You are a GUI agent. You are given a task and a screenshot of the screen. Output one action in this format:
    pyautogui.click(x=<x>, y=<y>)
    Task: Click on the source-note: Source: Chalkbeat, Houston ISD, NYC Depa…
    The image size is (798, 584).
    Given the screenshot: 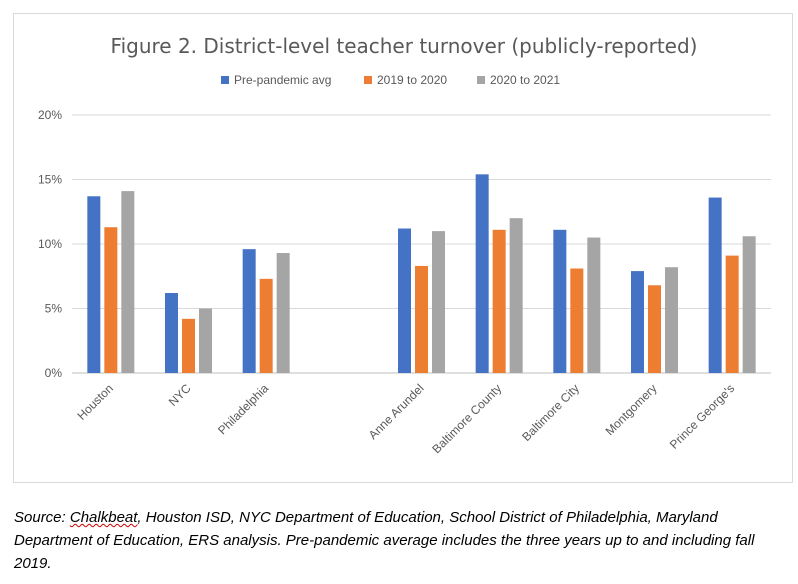 What is the action you would take?
    pyautogui.click(x=404, y=540)
    